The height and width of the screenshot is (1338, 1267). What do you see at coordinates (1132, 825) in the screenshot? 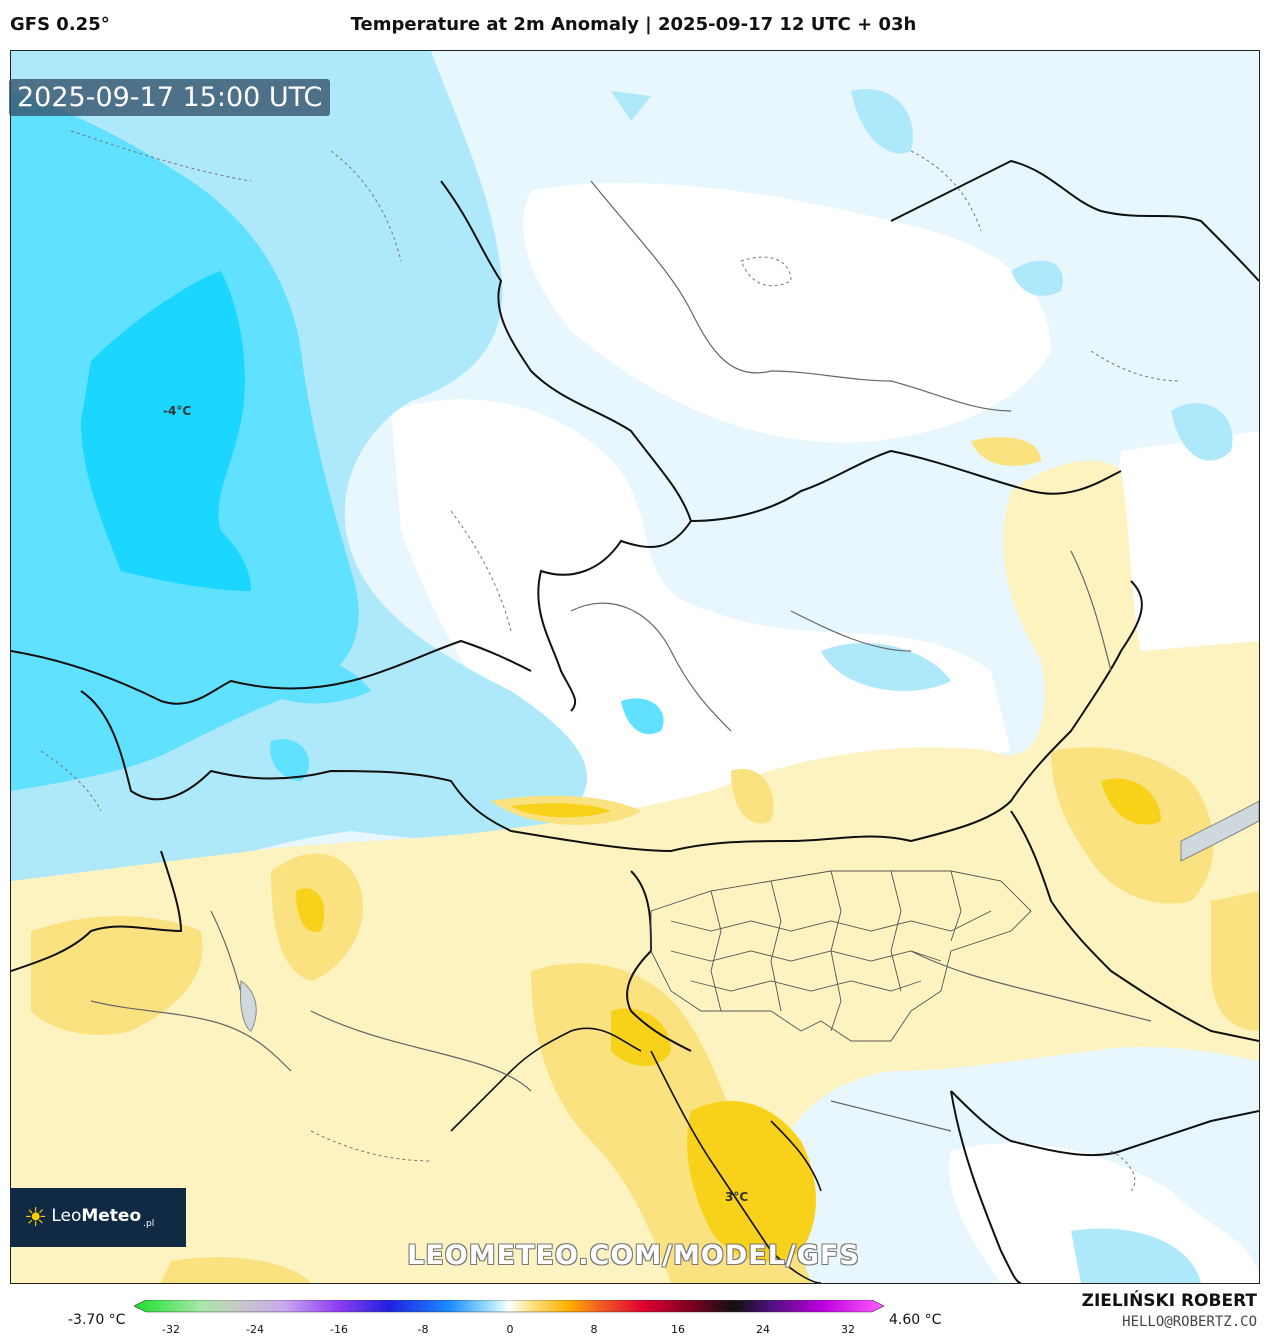
I see `warm-mid-region-east` at bounding box center [1132, 825].